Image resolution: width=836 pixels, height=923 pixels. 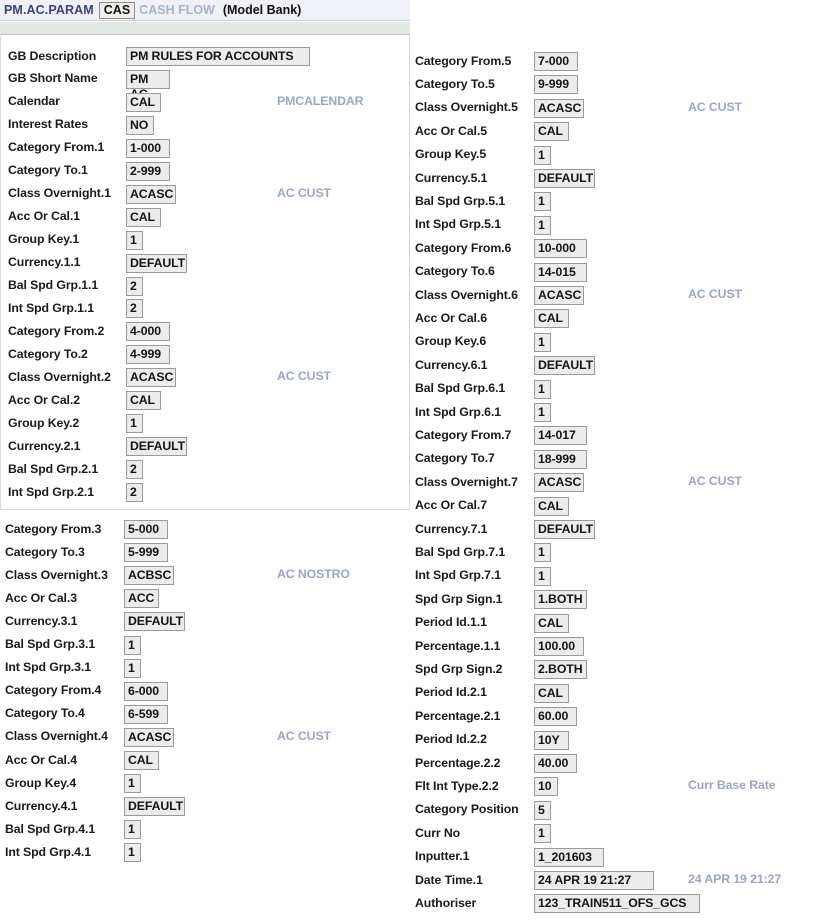 I want to click on form-row: Category To.2, so click(x=48, y=353).